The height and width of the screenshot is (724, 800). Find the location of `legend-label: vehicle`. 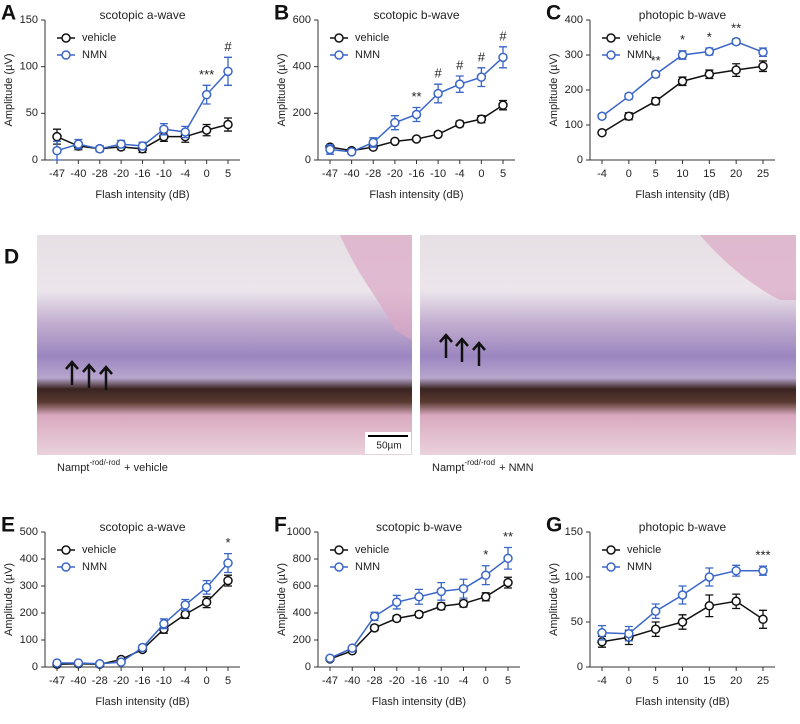

legend-label: vehicle is located at coordinates (99, 550).